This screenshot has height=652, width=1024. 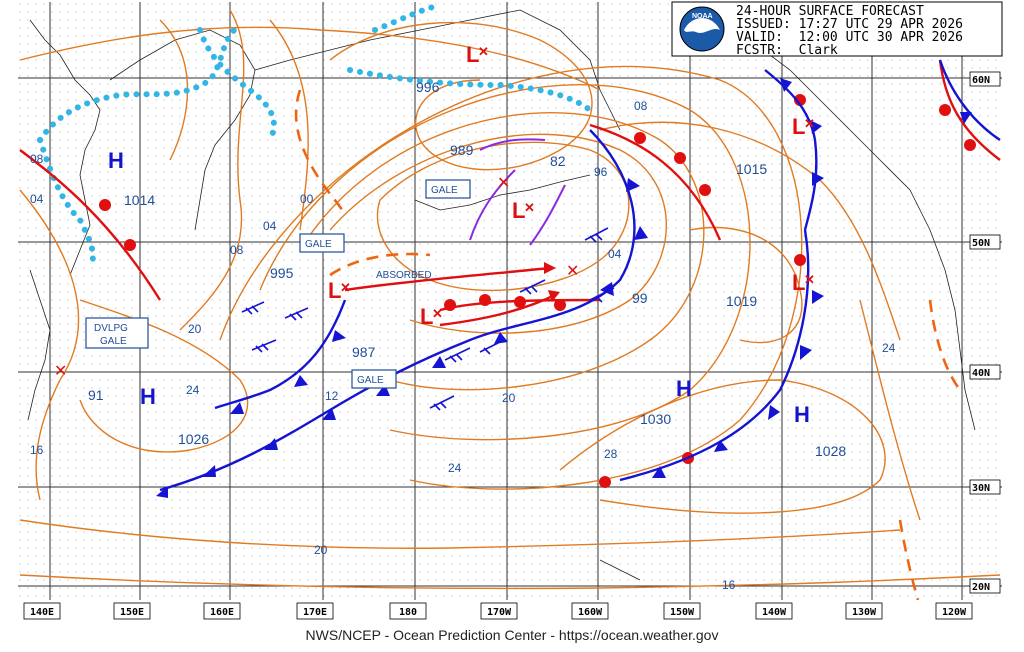 What do you see at coordinates (830, 11) in the screenshot?
I see `header-title: 24-HOUR SURFACE FORECAST` at bounding box center [830, 11].